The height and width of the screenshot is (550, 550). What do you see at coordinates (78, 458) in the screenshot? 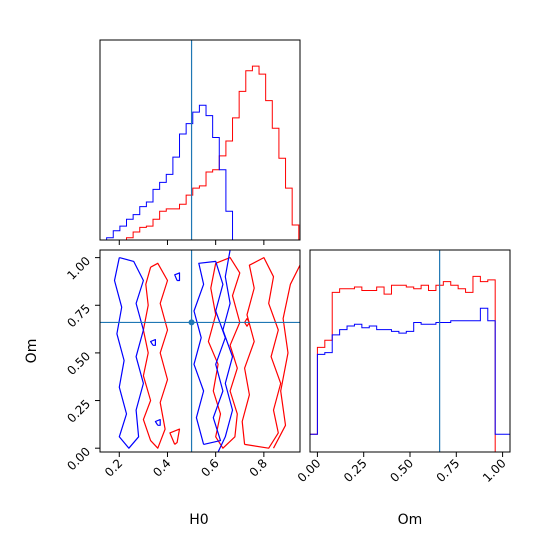
I see `joint-ytick-label: 0.00` at bounding box center [78, 458].